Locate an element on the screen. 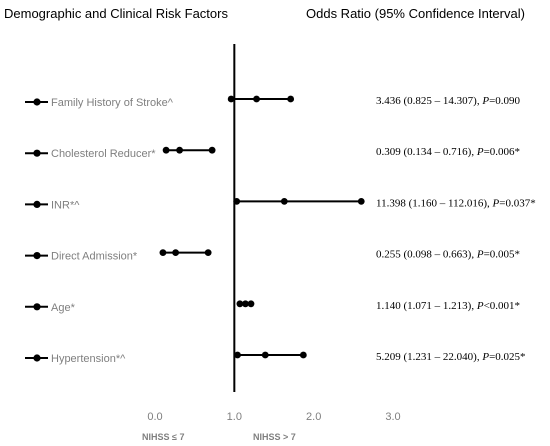 This screenshot has height=446, width=550. row-label: Cholesterol Reducer* is located at coordinates (103, 154).